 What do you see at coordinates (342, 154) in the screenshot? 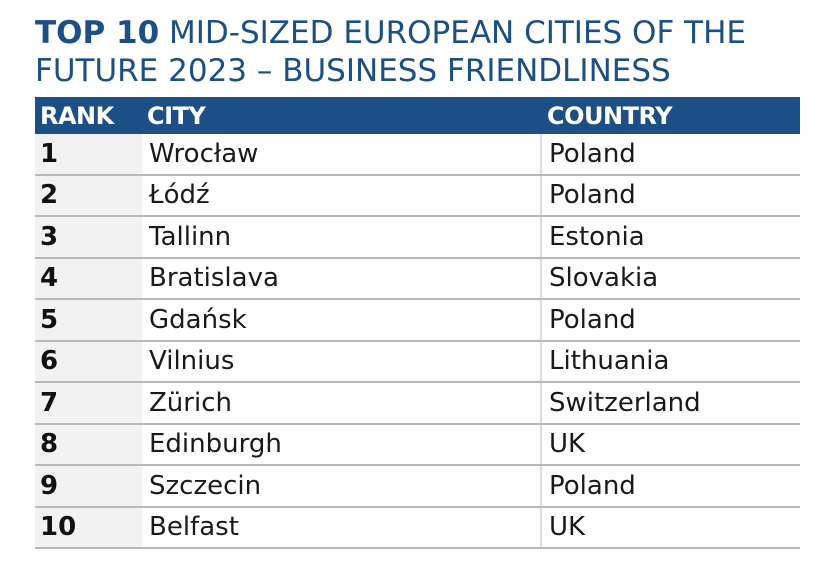
I see `city-cell: Wrocław` at bounding box center [342, 154].